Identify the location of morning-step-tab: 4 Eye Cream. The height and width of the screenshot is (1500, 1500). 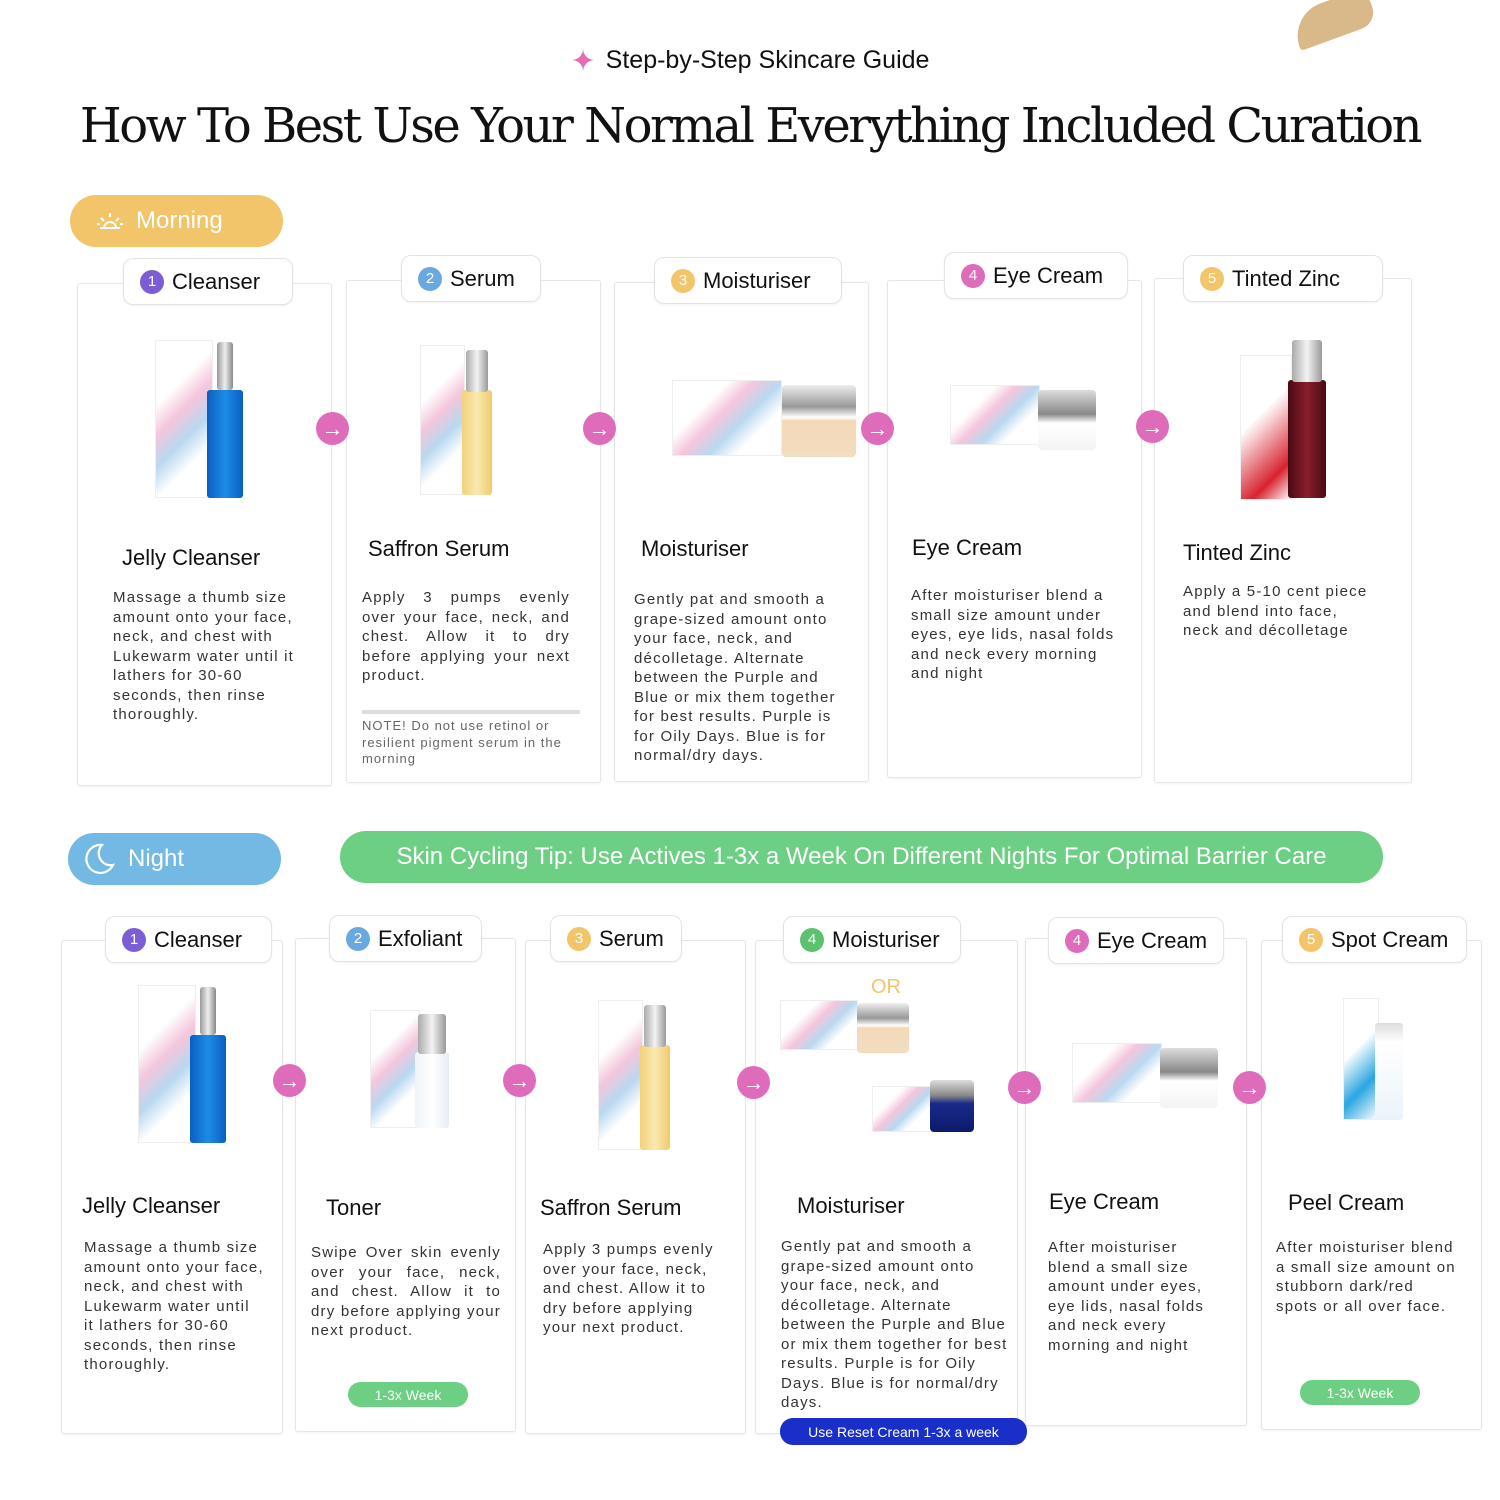
(1036, 275).